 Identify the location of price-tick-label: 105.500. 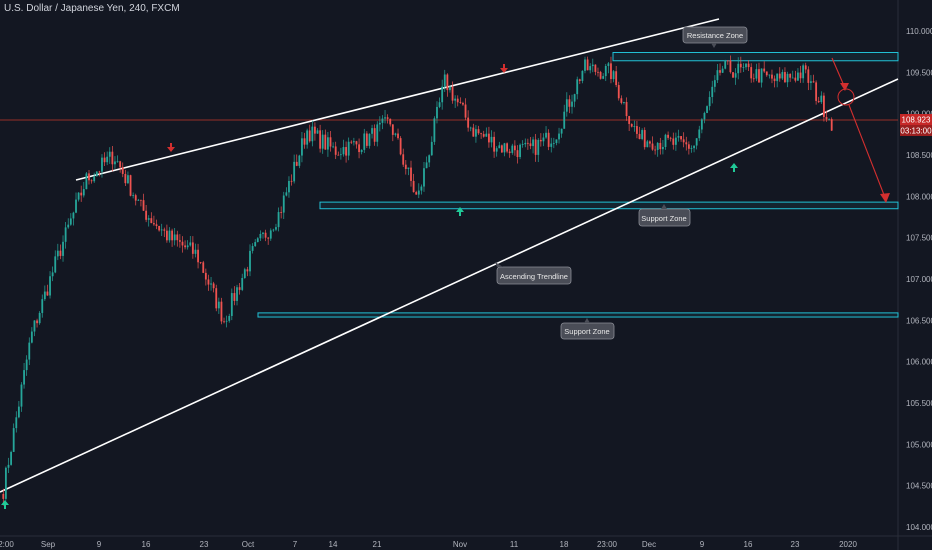
(919, 403).